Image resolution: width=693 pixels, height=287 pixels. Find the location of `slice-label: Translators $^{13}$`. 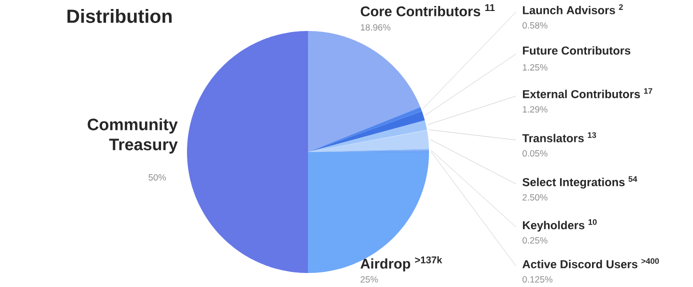

slice-label: Translators $^{13}$ is located at coordinates (559, 137).